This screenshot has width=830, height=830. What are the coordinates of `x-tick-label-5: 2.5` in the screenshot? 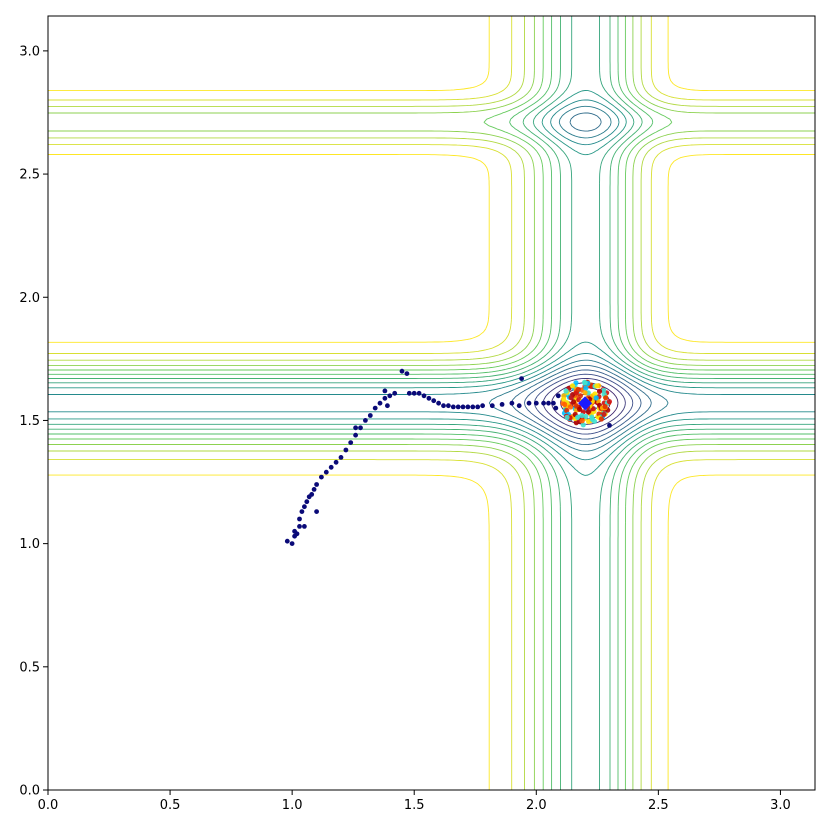 It's located at (658, 805).